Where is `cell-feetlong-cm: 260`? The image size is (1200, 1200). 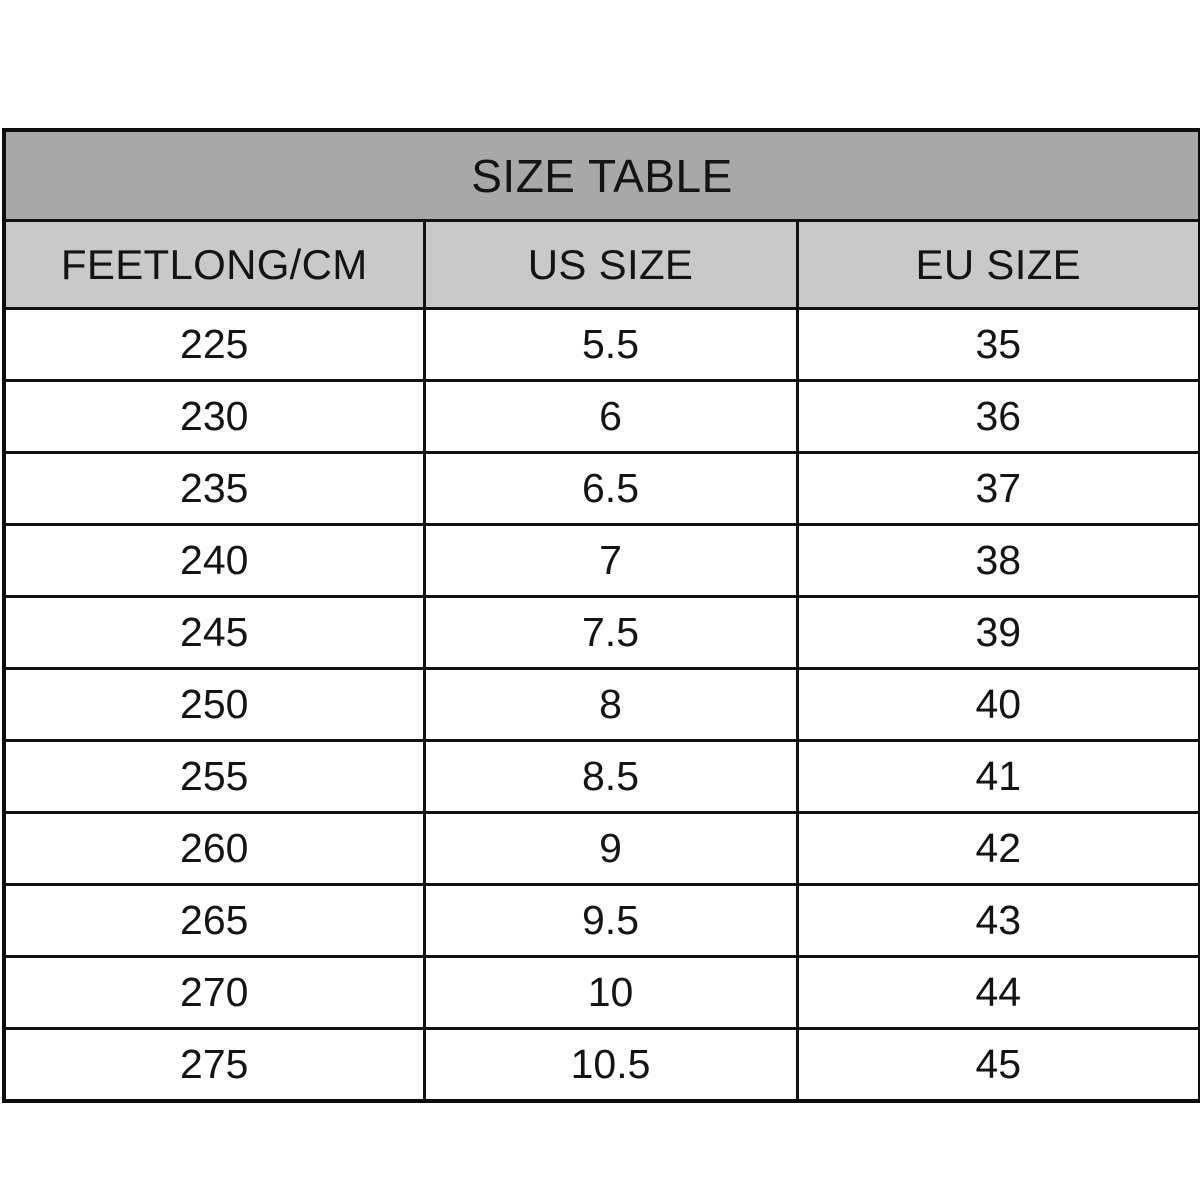
cell-feetlong-cm: 260 is located at coordinates (214, 848).